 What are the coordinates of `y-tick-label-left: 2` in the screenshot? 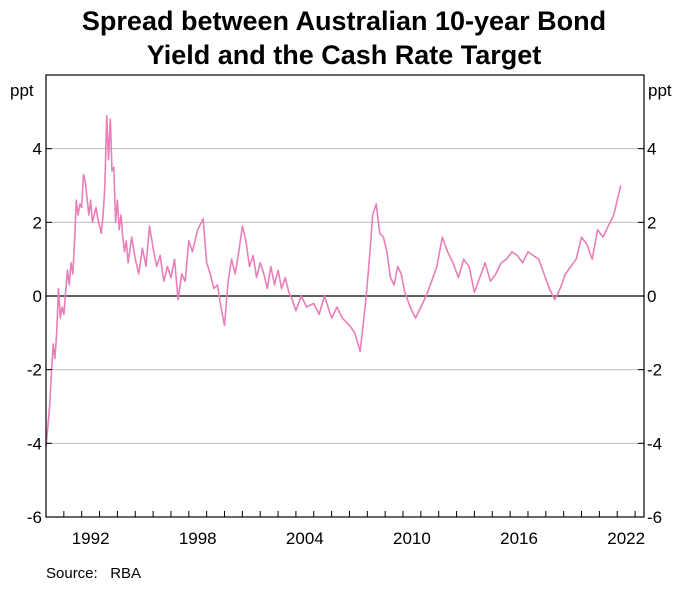 It's located at (37, 222).